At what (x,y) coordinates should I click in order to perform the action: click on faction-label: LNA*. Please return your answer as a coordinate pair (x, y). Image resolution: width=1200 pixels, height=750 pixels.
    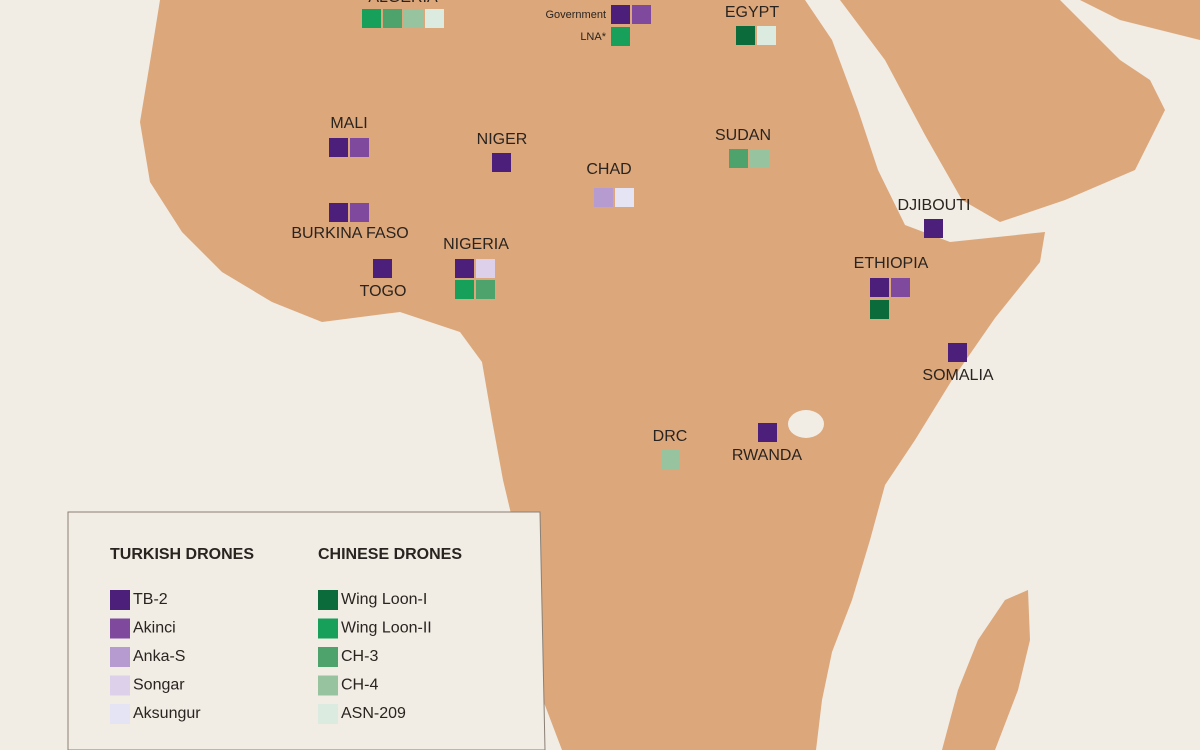
    Looking at the image, I should click on (593, 37).